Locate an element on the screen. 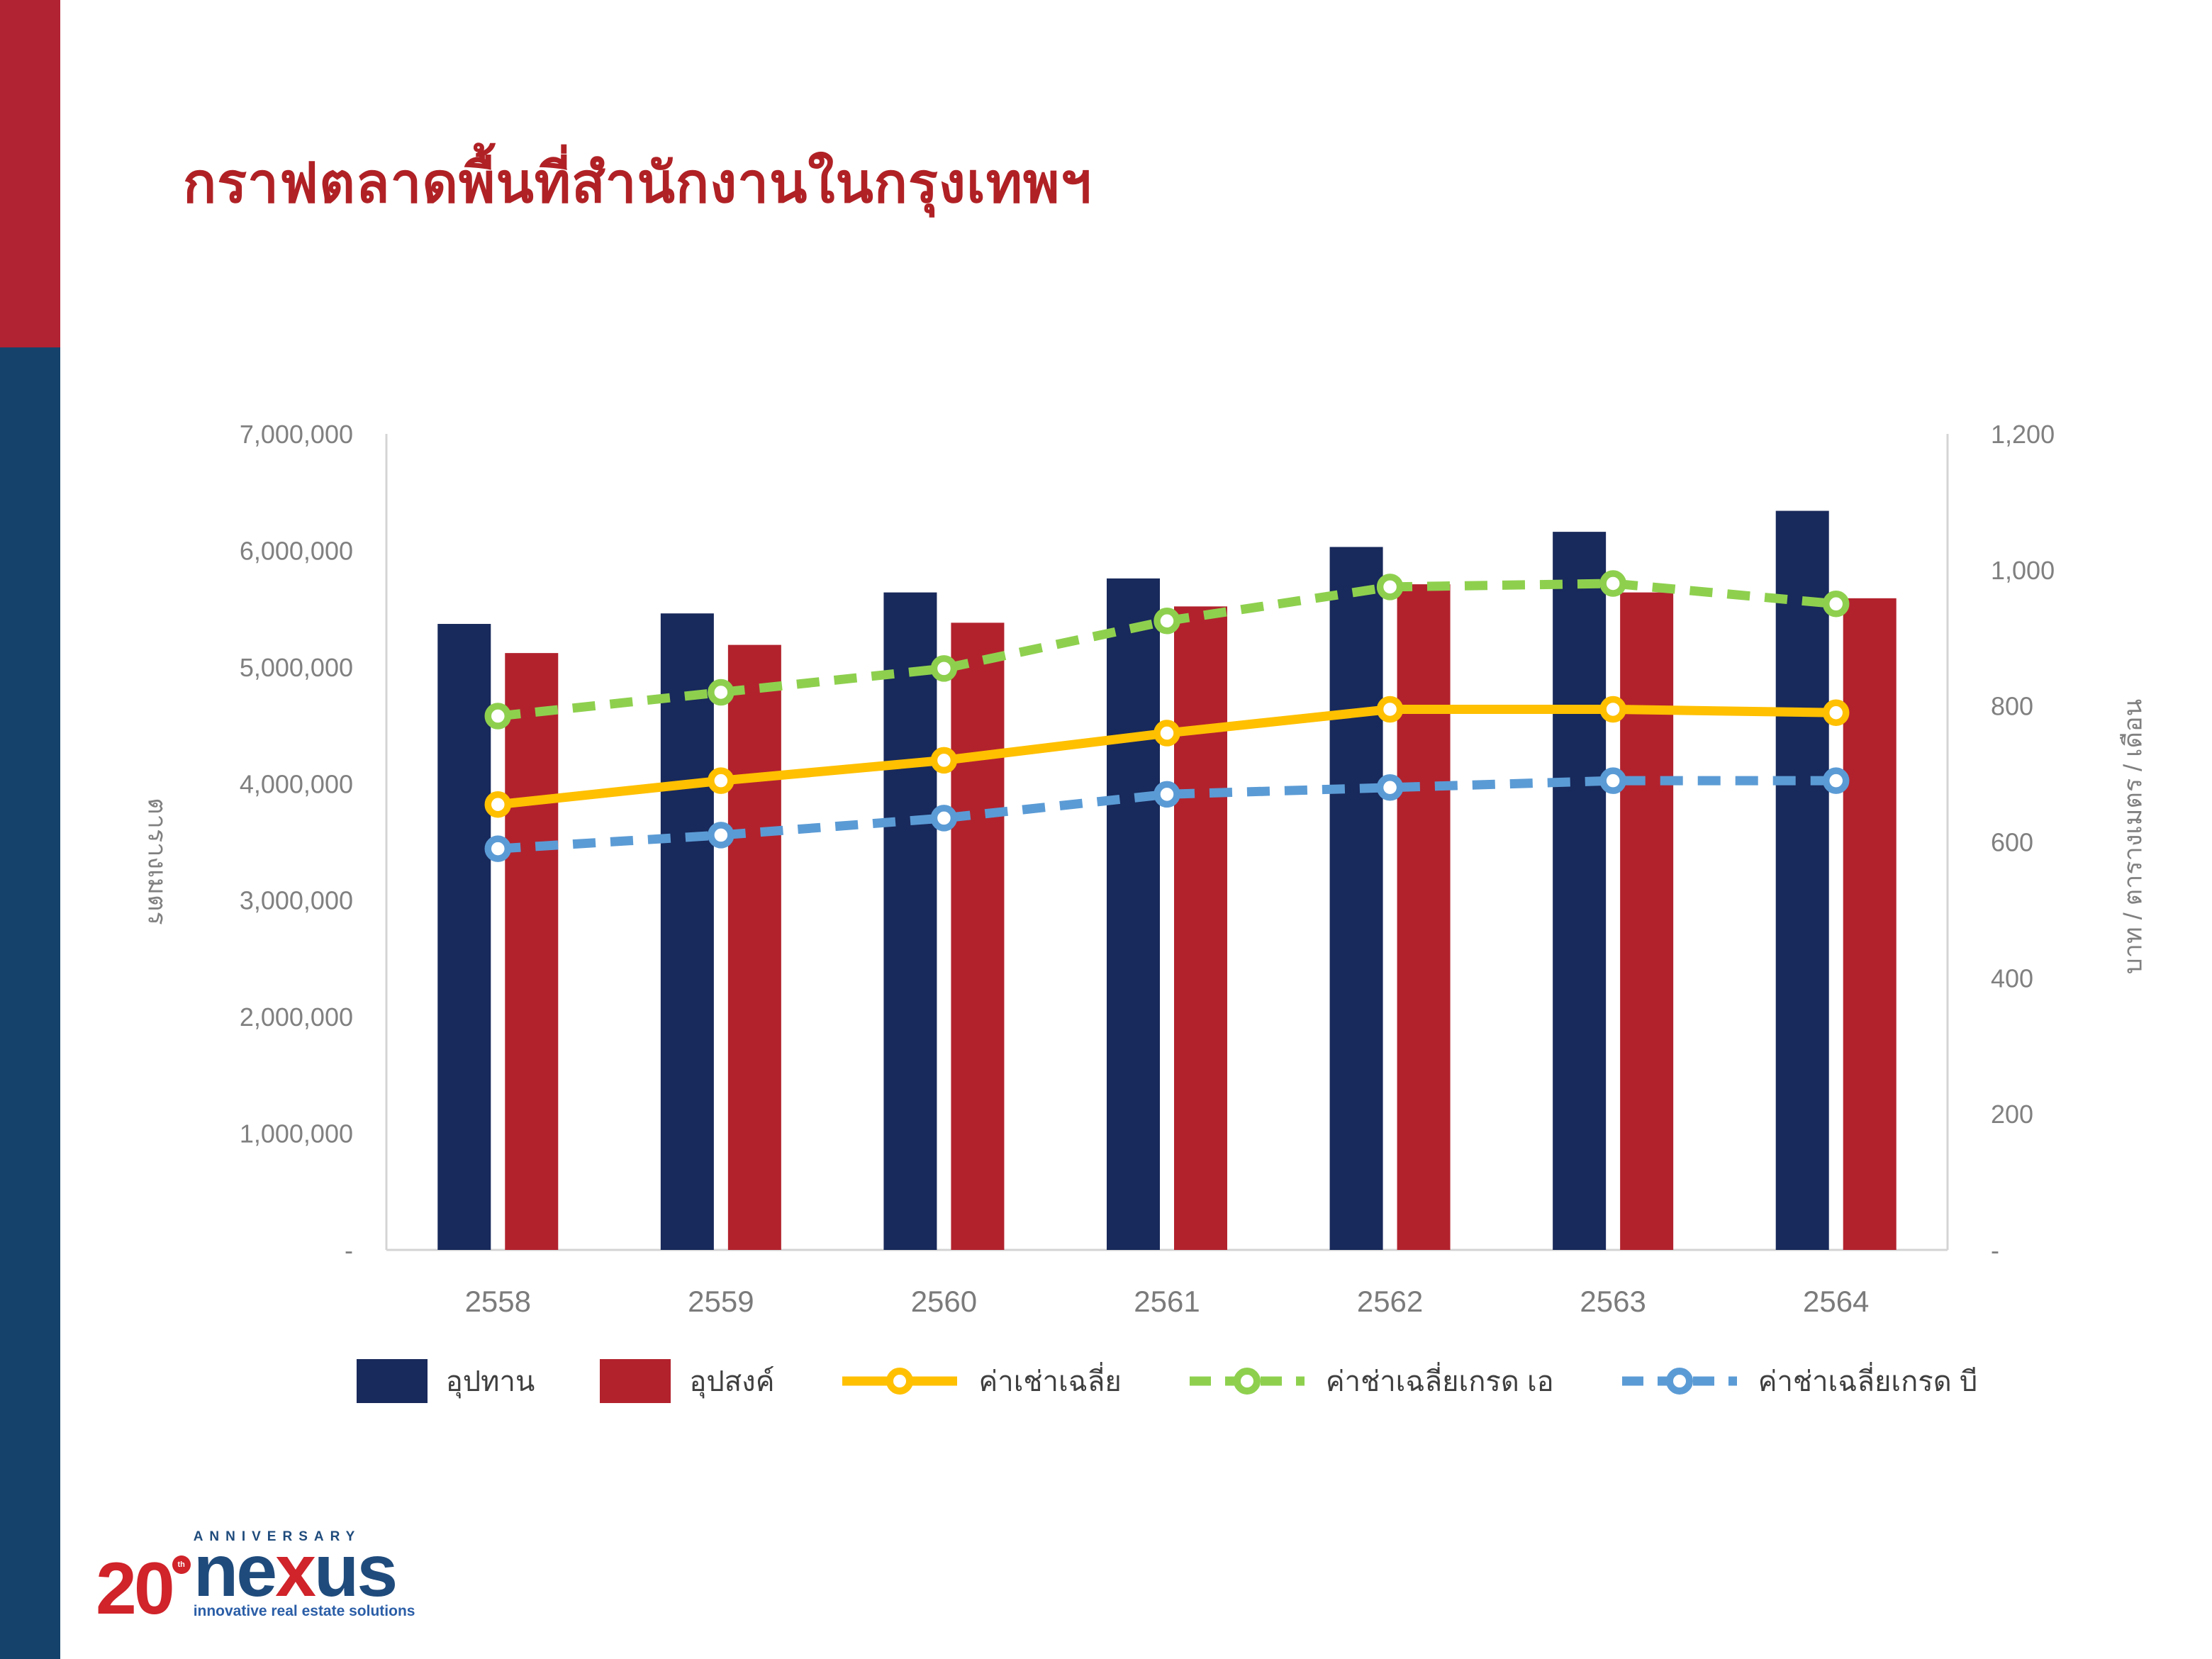  logo-tagline-text: innovative real estate solutions is located at coordinates (304, 1611).